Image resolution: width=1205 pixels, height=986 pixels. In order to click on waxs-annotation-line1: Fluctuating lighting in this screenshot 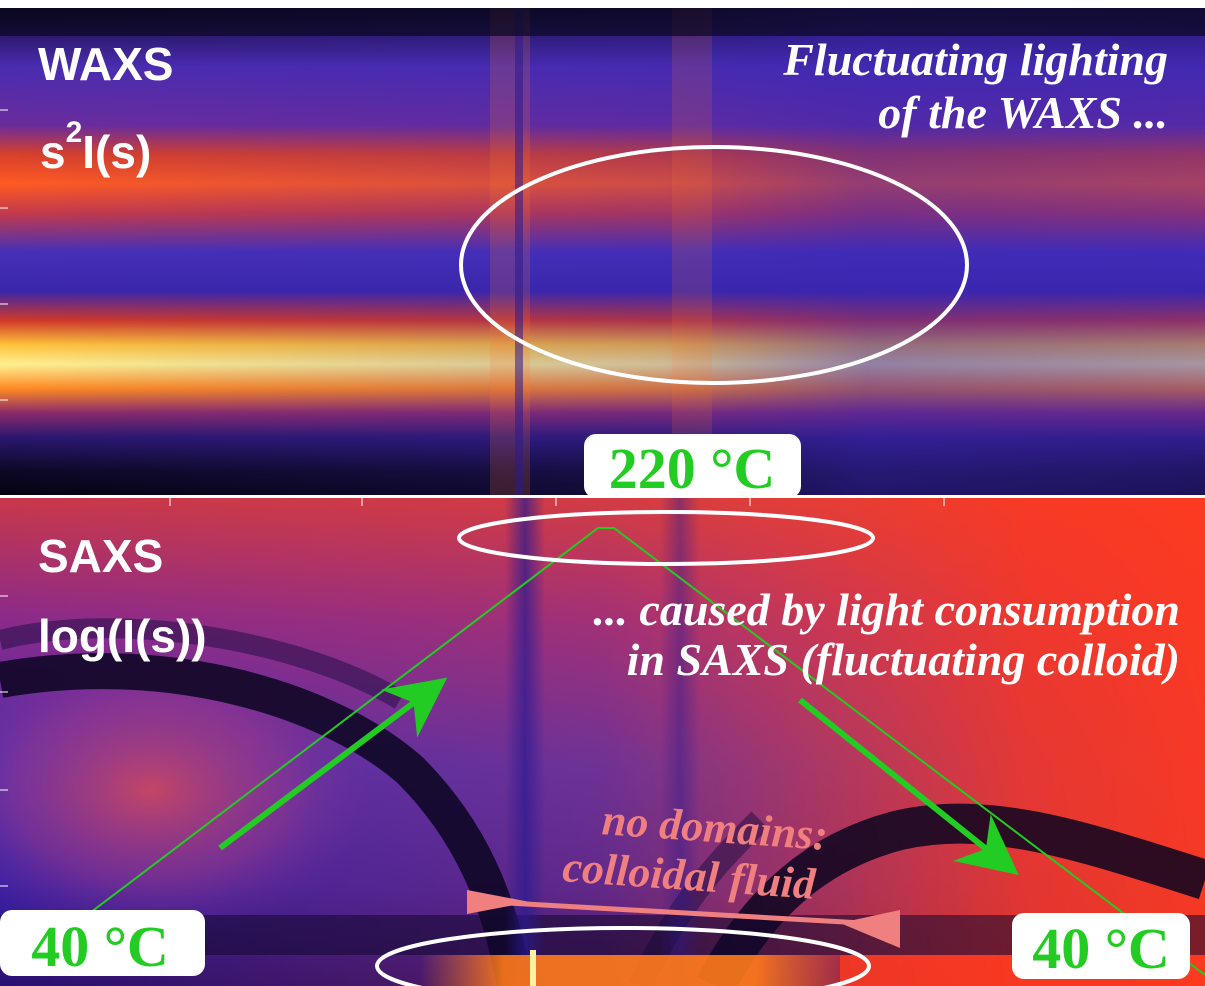, I will do `click(975, 59)`.